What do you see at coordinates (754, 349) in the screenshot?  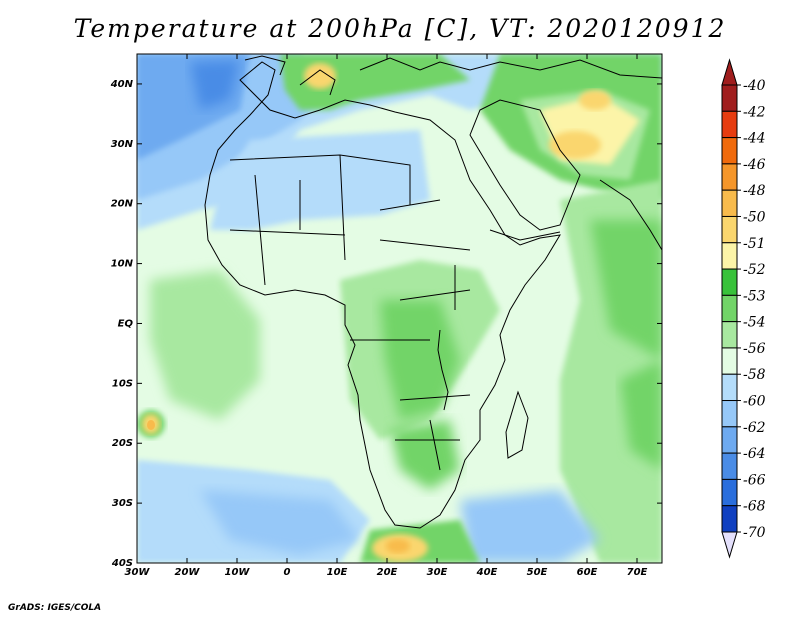 I see `colorbar-label: -56` at bounding box center [754, 349].